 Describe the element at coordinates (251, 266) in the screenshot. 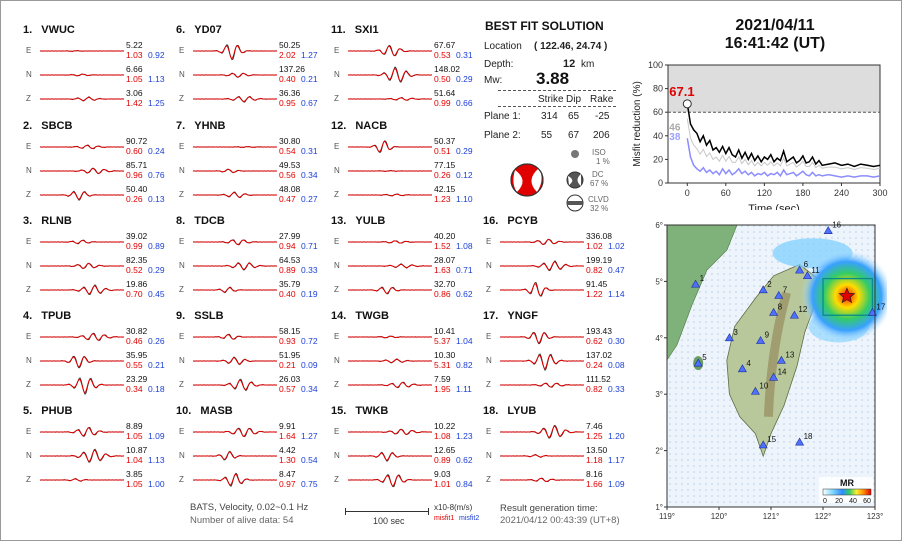

I see `component-n: N 64.53 0.89 0.33` at that location.